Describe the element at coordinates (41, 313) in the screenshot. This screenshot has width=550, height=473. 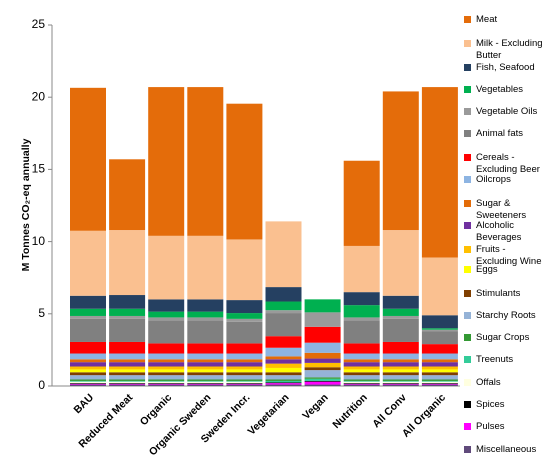
I see `y-tick-label: 5` at that location.